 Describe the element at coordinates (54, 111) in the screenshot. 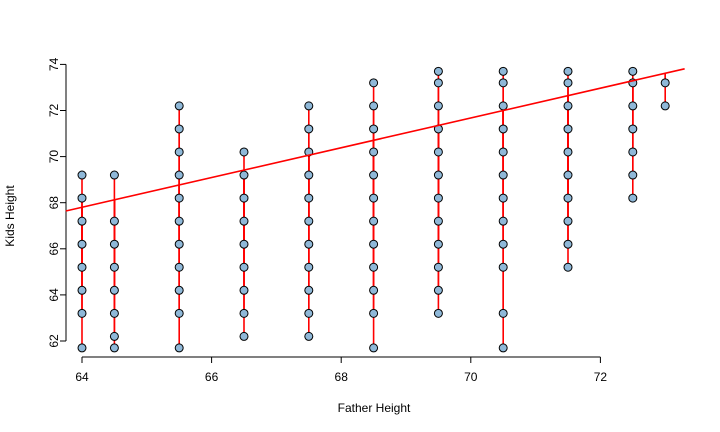

I see `y-tick-label: 72` at that location.